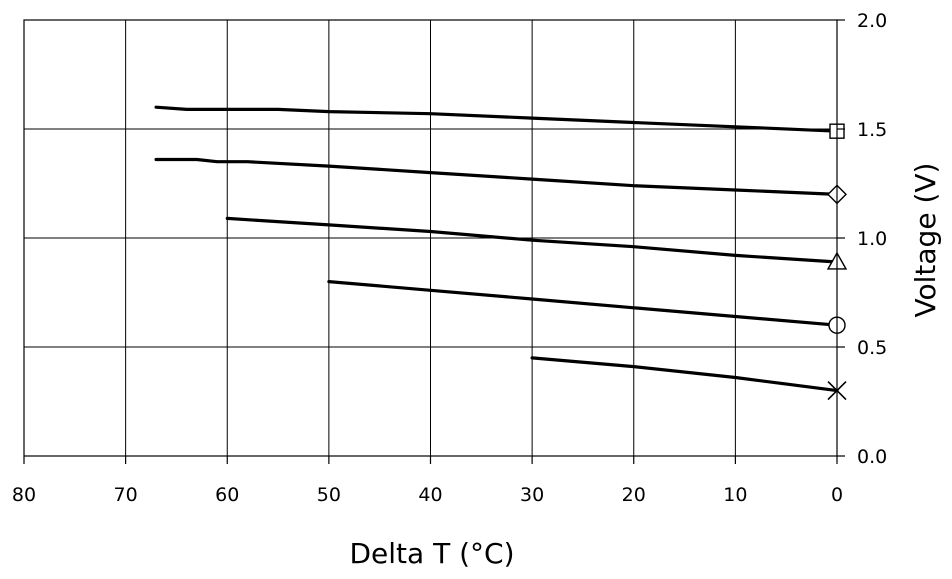 Image resolution: width=952 pixels, height=579 pixels. I want to click on x-tick-label-2: 60, so click(227, 495).